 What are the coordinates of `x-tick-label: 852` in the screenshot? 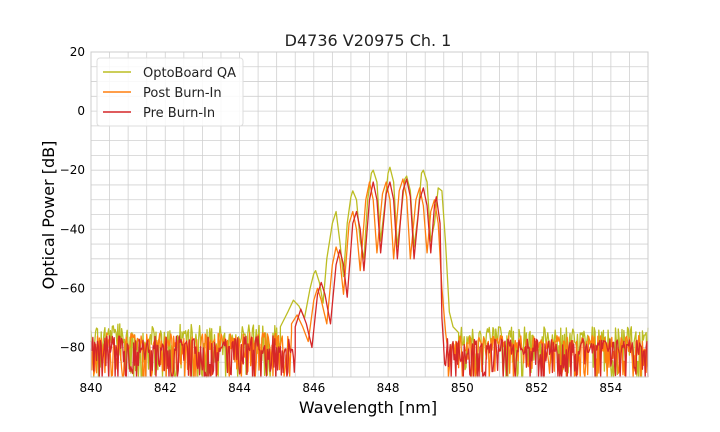 It's located at (536, 388).